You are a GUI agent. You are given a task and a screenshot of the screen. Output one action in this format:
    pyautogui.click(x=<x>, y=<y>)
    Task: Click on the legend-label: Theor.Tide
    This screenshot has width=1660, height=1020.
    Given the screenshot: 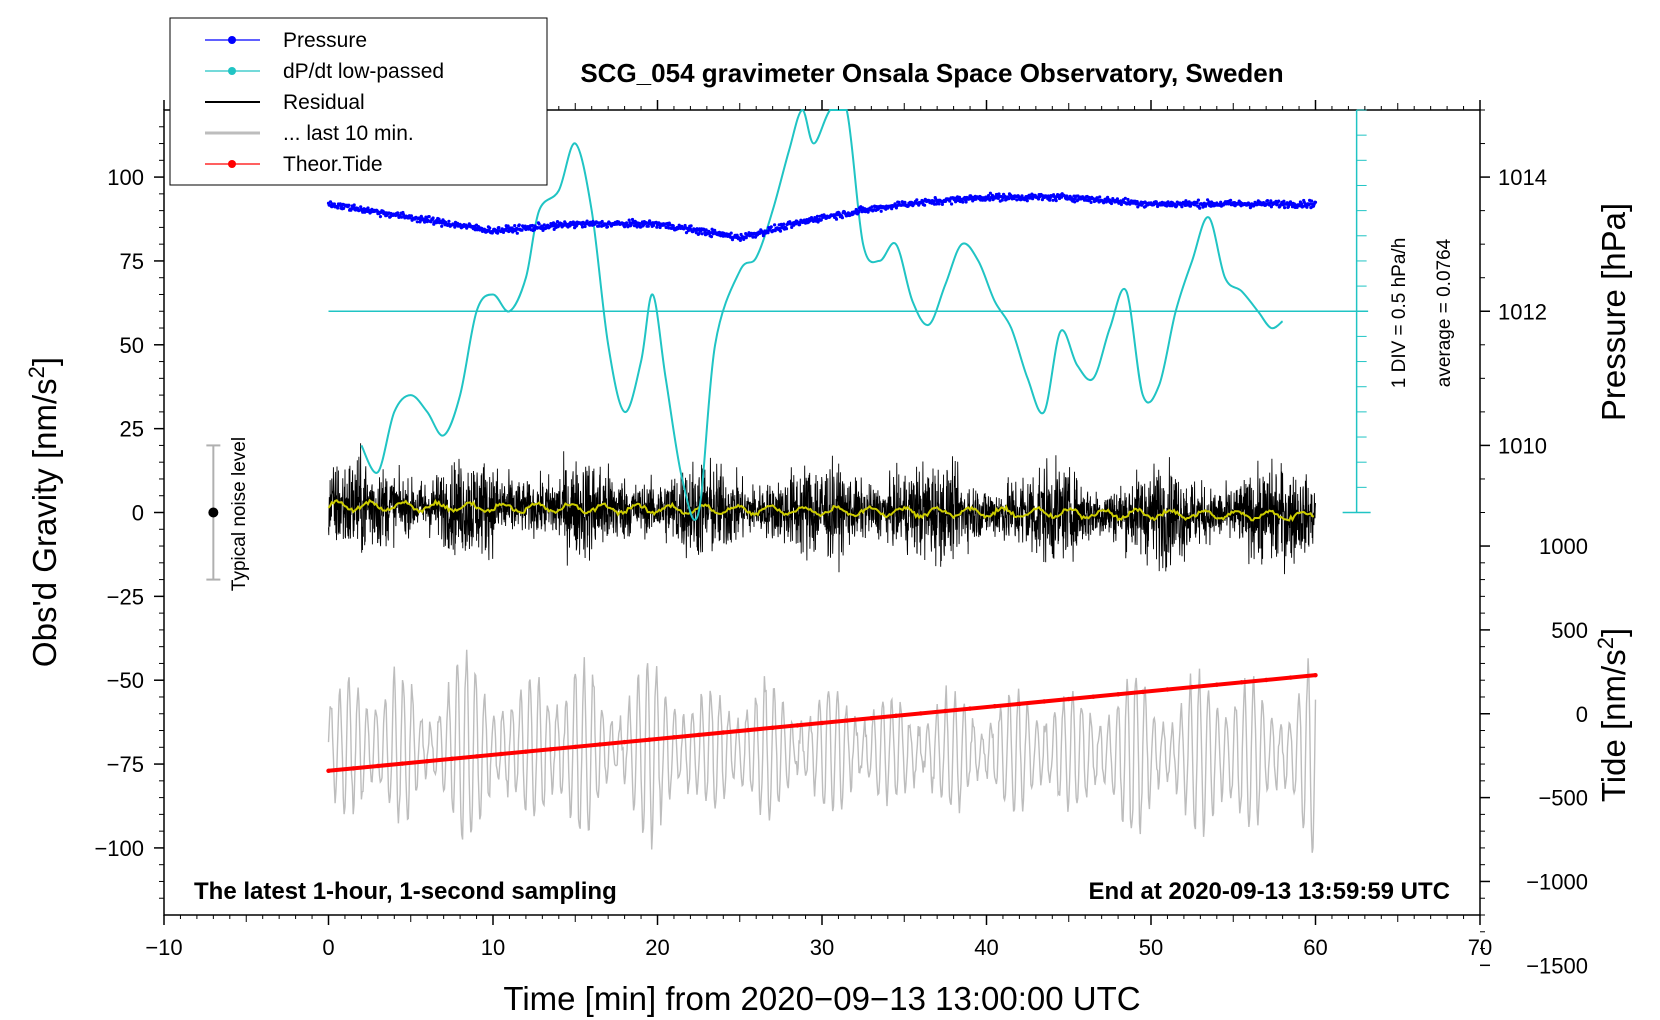 What is the action you would take?
    pyautogui.click(x=333, y=164)
    